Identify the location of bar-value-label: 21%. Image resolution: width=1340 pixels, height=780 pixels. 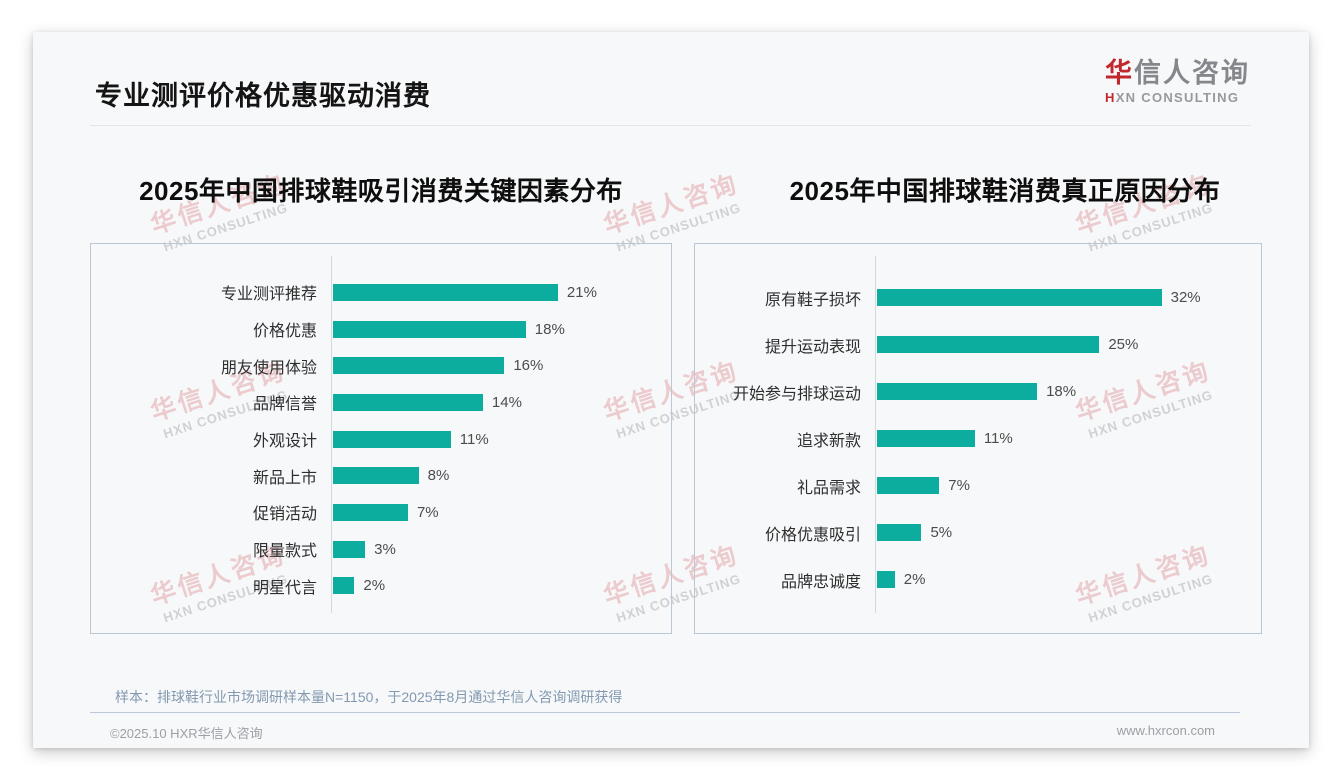
(581, 292).